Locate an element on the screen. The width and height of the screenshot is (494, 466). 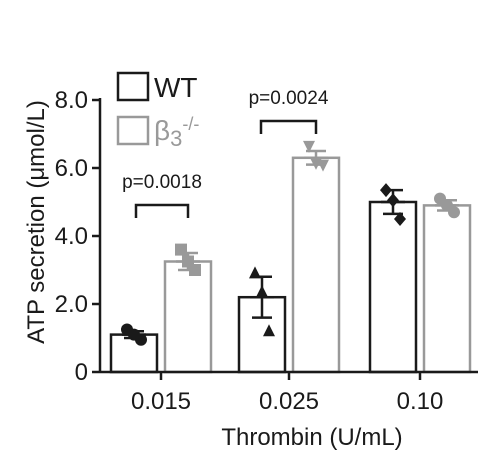
y-tick-label: 0 is located at coordinates (81, 372).